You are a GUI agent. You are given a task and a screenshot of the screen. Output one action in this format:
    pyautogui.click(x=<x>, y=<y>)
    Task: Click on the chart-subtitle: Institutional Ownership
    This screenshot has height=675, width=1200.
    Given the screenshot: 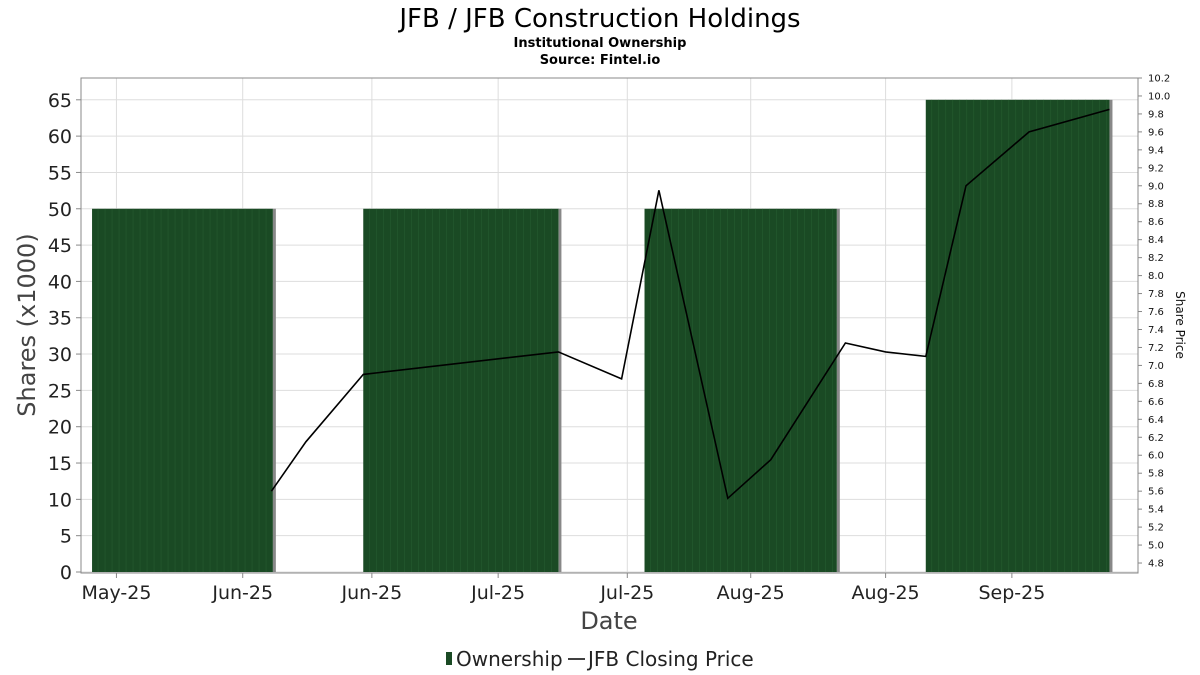 What is the action you would take?
    pyautogui.click(x=600, y=43)
    